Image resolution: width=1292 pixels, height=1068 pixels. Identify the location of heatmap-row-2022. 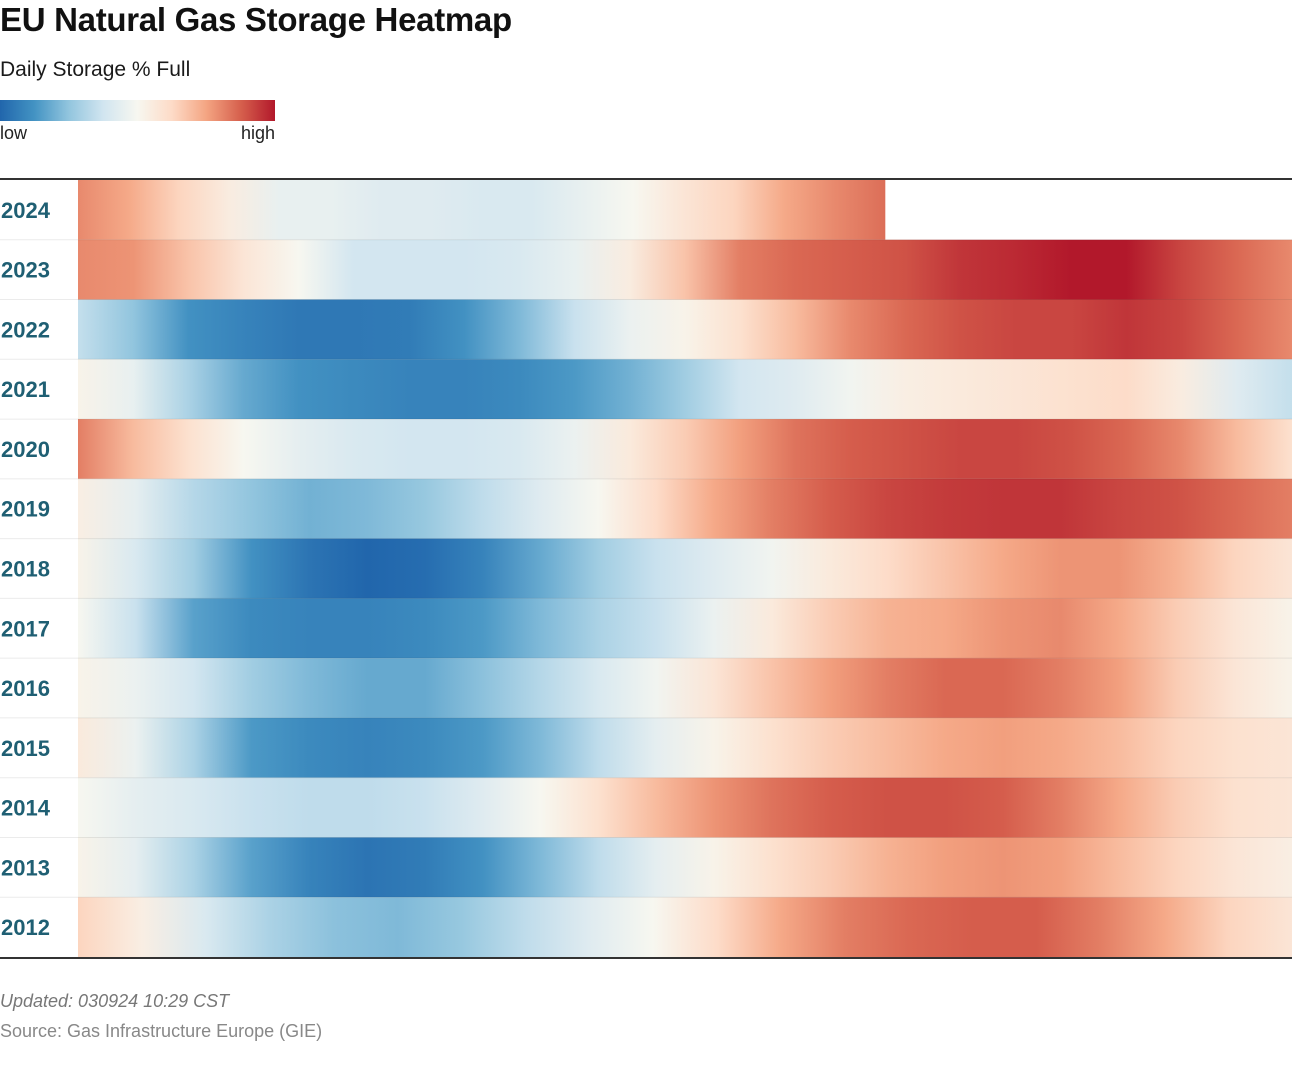
(685, 329).